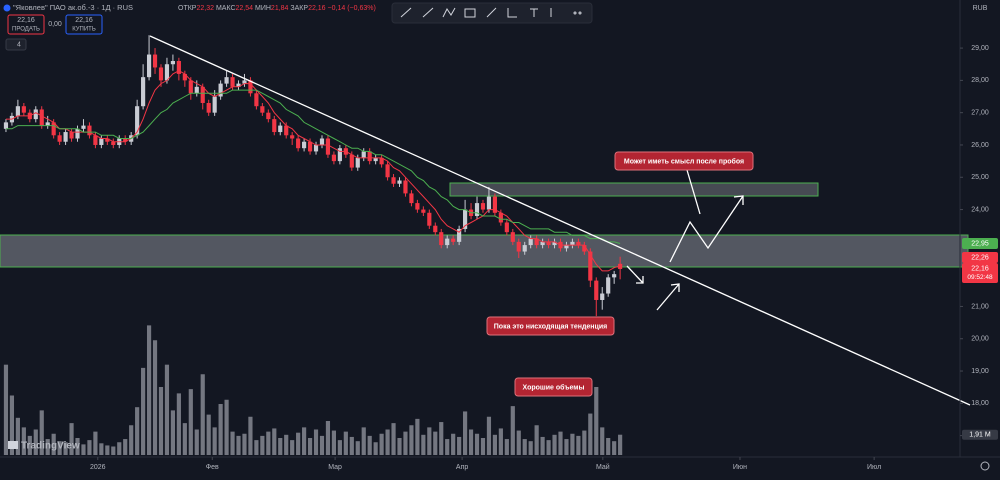 This screenshot has height=480, width=1000. I want to click on tool-measure, so click(512, 13).